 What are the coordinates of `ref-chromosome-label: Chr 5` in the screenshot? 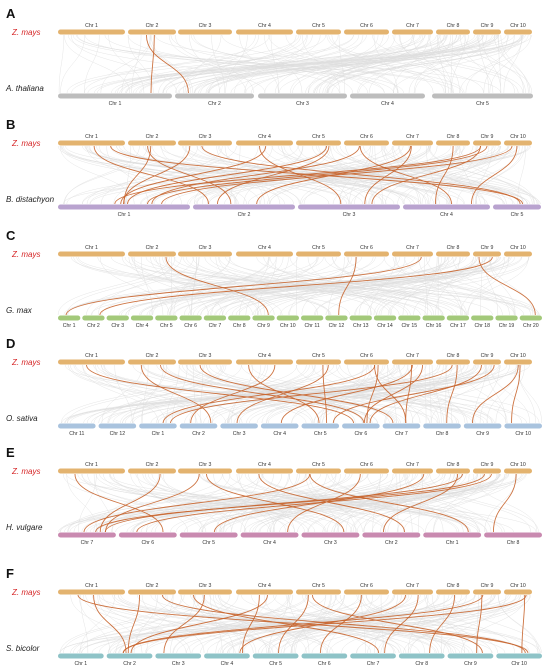 It's located at (318, 137).